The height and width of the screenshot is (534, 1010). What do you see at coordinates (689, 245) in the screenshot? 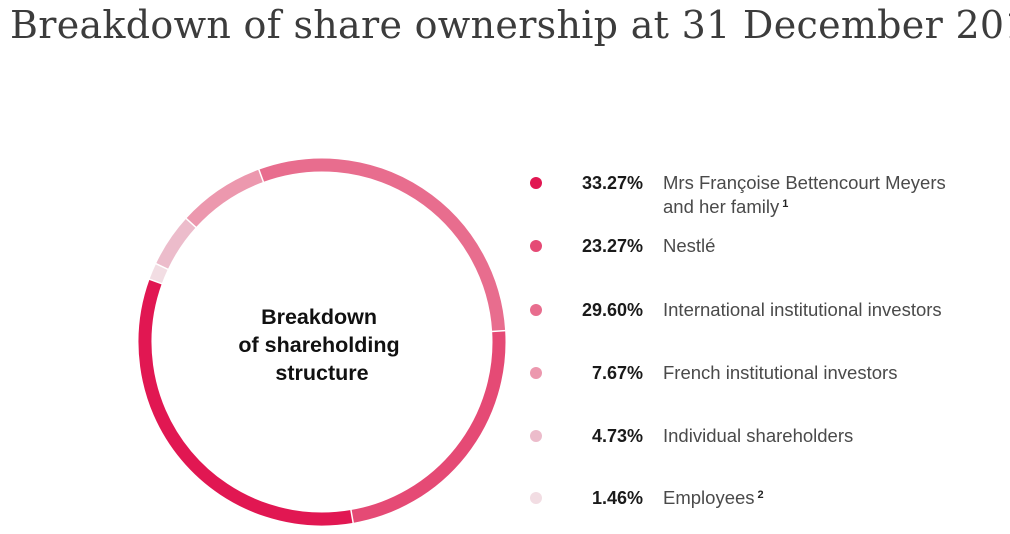
I see `legend-label-text: Nestlé` at bounding box center [689, 245].